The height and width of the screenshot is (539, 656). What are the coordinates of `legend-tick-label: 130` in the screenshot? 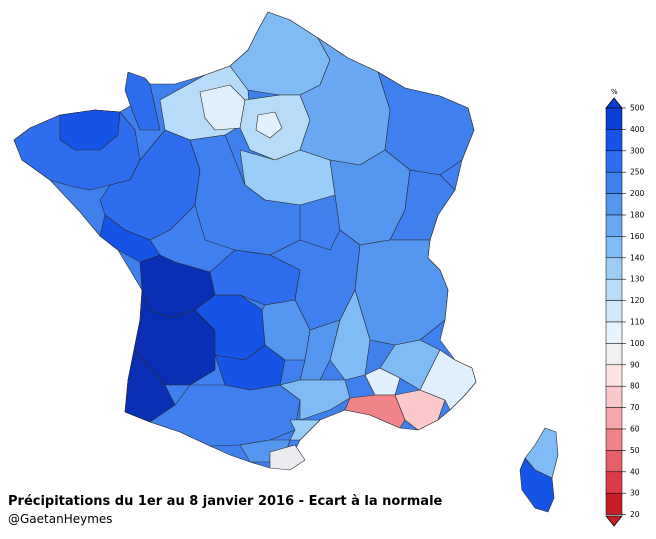 It's located at (637, 279).